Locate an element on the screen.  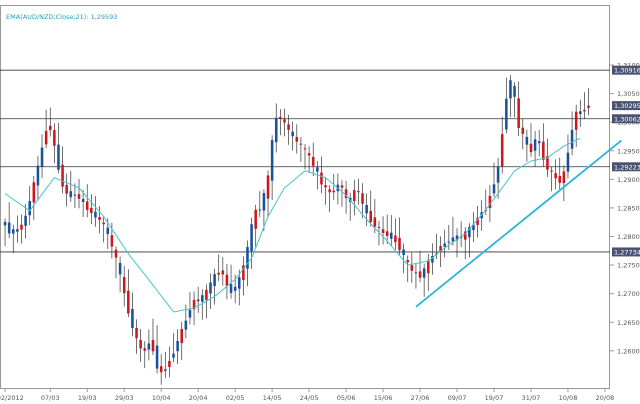
x-tick-label: 07/03 is located at coordinates (50, 398).